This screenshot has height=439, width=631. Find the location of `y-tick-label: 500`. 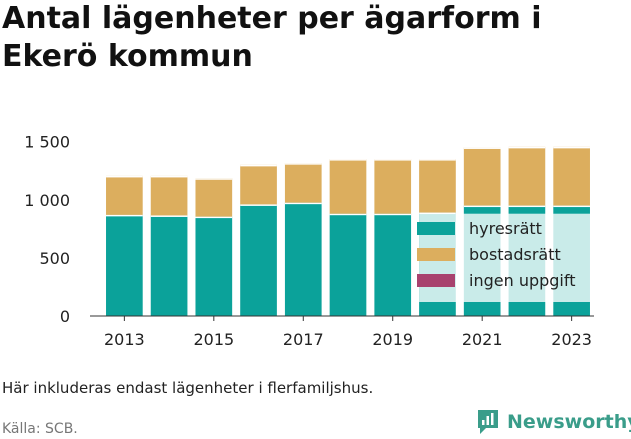

y-tick-label: 500 is located at coordinates (54, 258).